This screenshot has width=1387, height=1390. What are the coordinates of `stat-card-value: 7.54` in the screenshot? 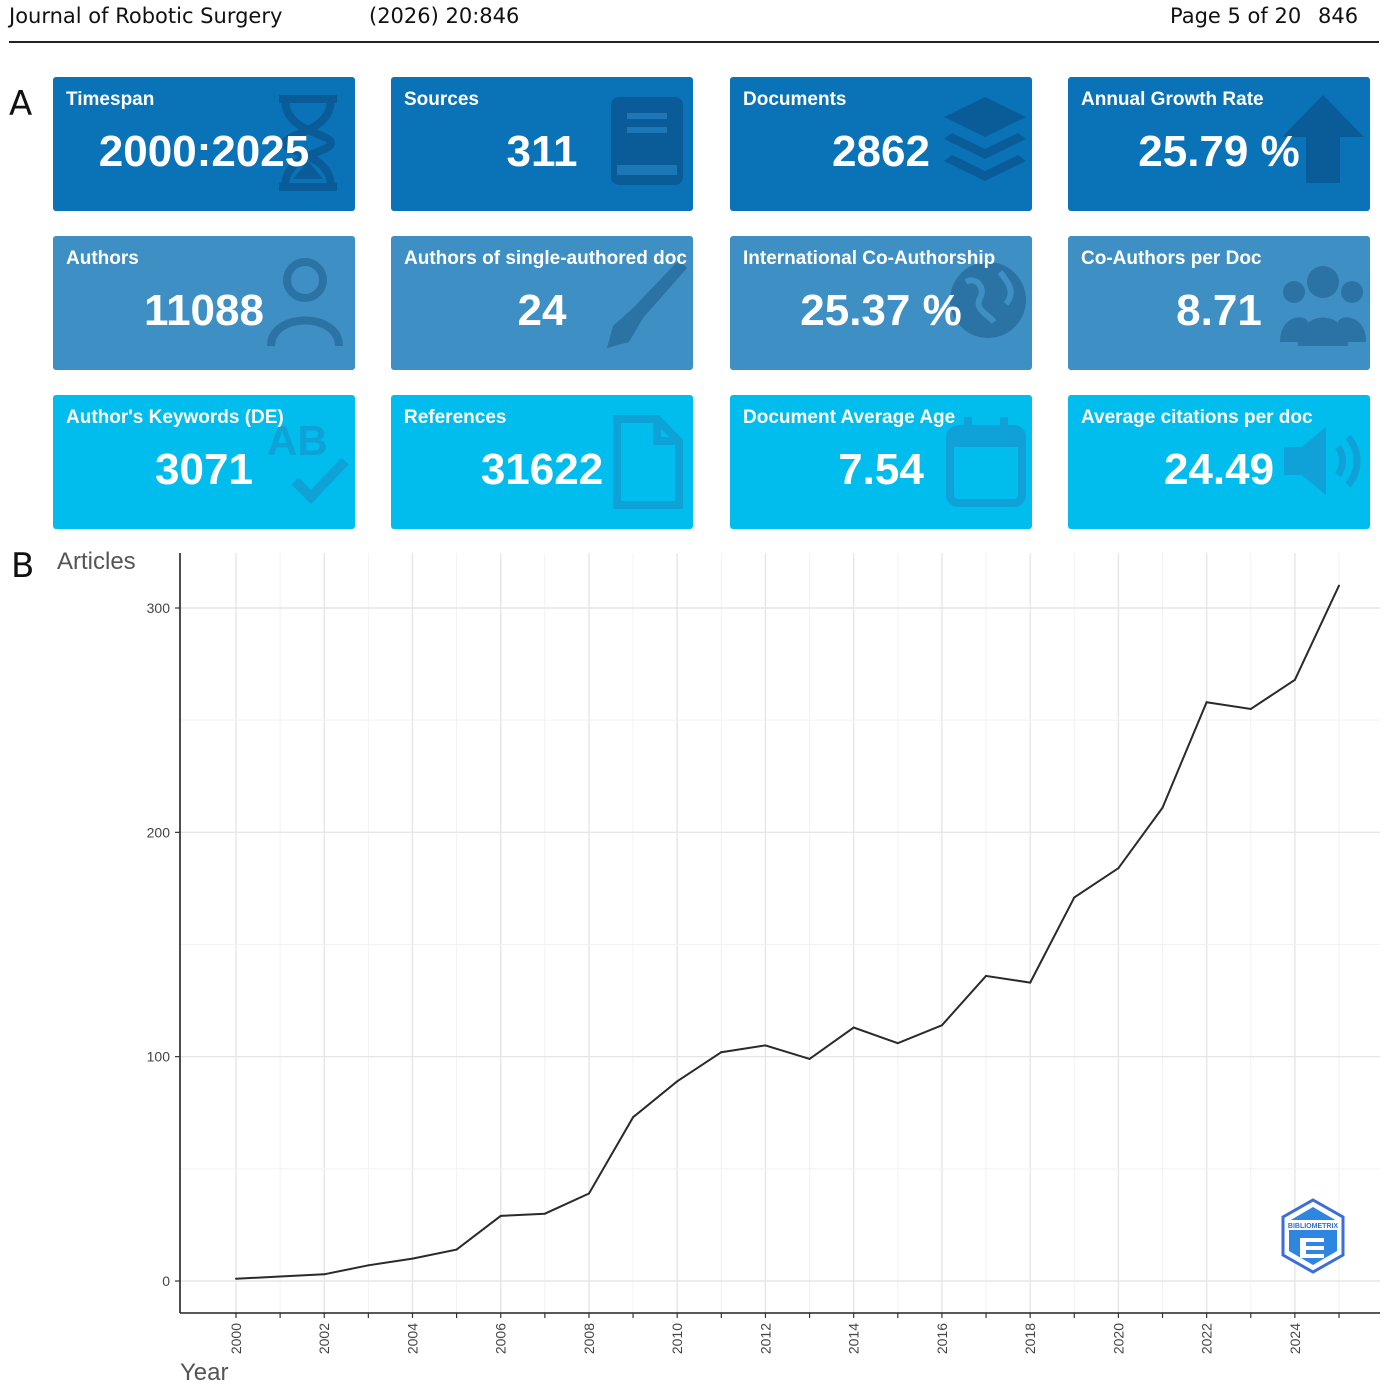 It's located at (881, 469).